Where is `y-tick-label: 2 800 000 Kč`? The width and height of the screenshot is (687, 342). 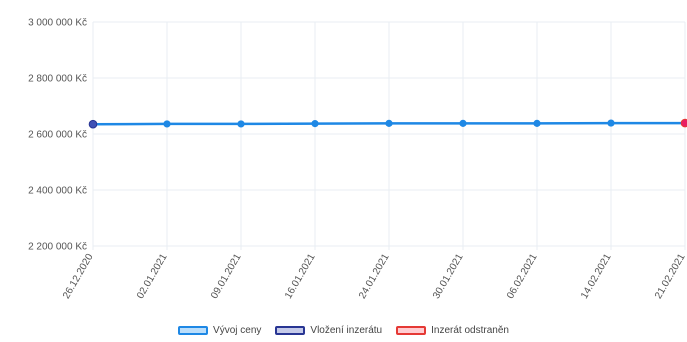
y-tick-label: 2 800 000 Kč is located at coordinates (57, 79).